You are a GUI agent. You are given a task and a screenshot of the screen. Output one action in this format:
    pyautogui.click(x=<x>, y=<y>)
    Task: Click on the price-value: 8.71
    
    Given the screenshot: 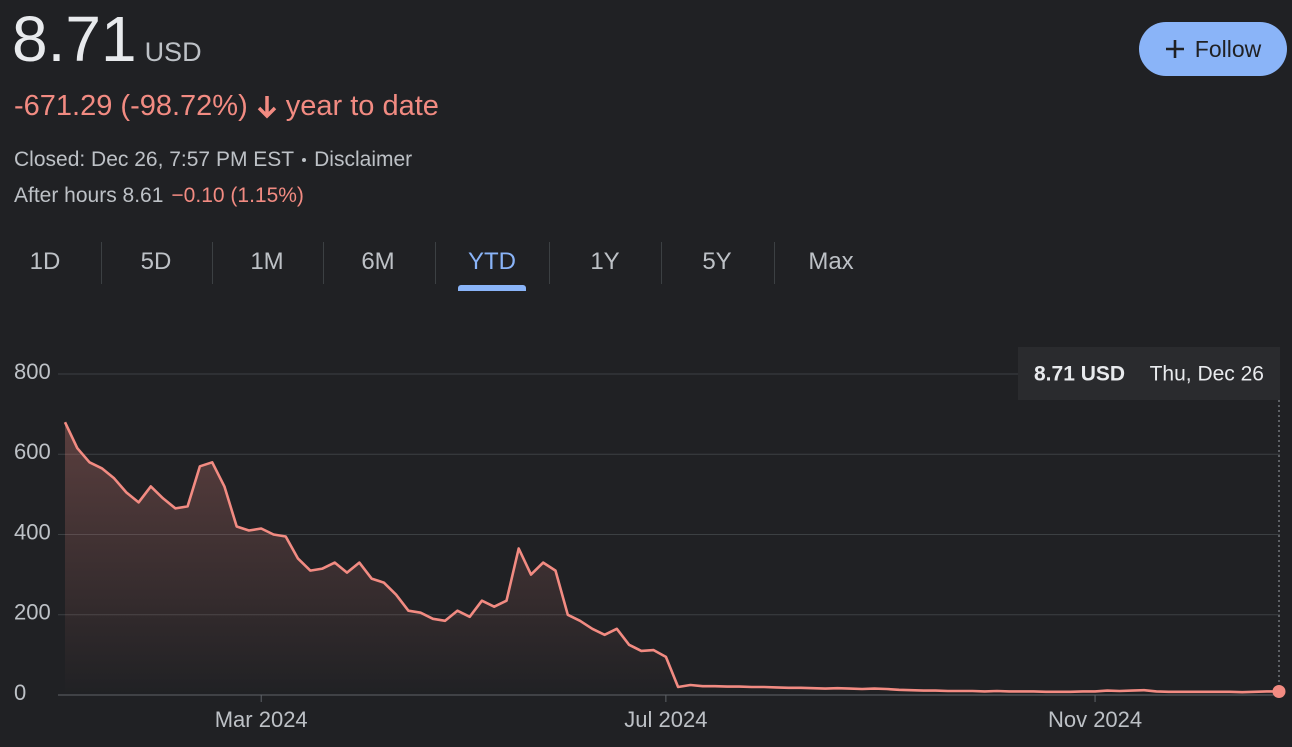 What is the action you would take?
    pyautogui.click(x=74, y=39)
    